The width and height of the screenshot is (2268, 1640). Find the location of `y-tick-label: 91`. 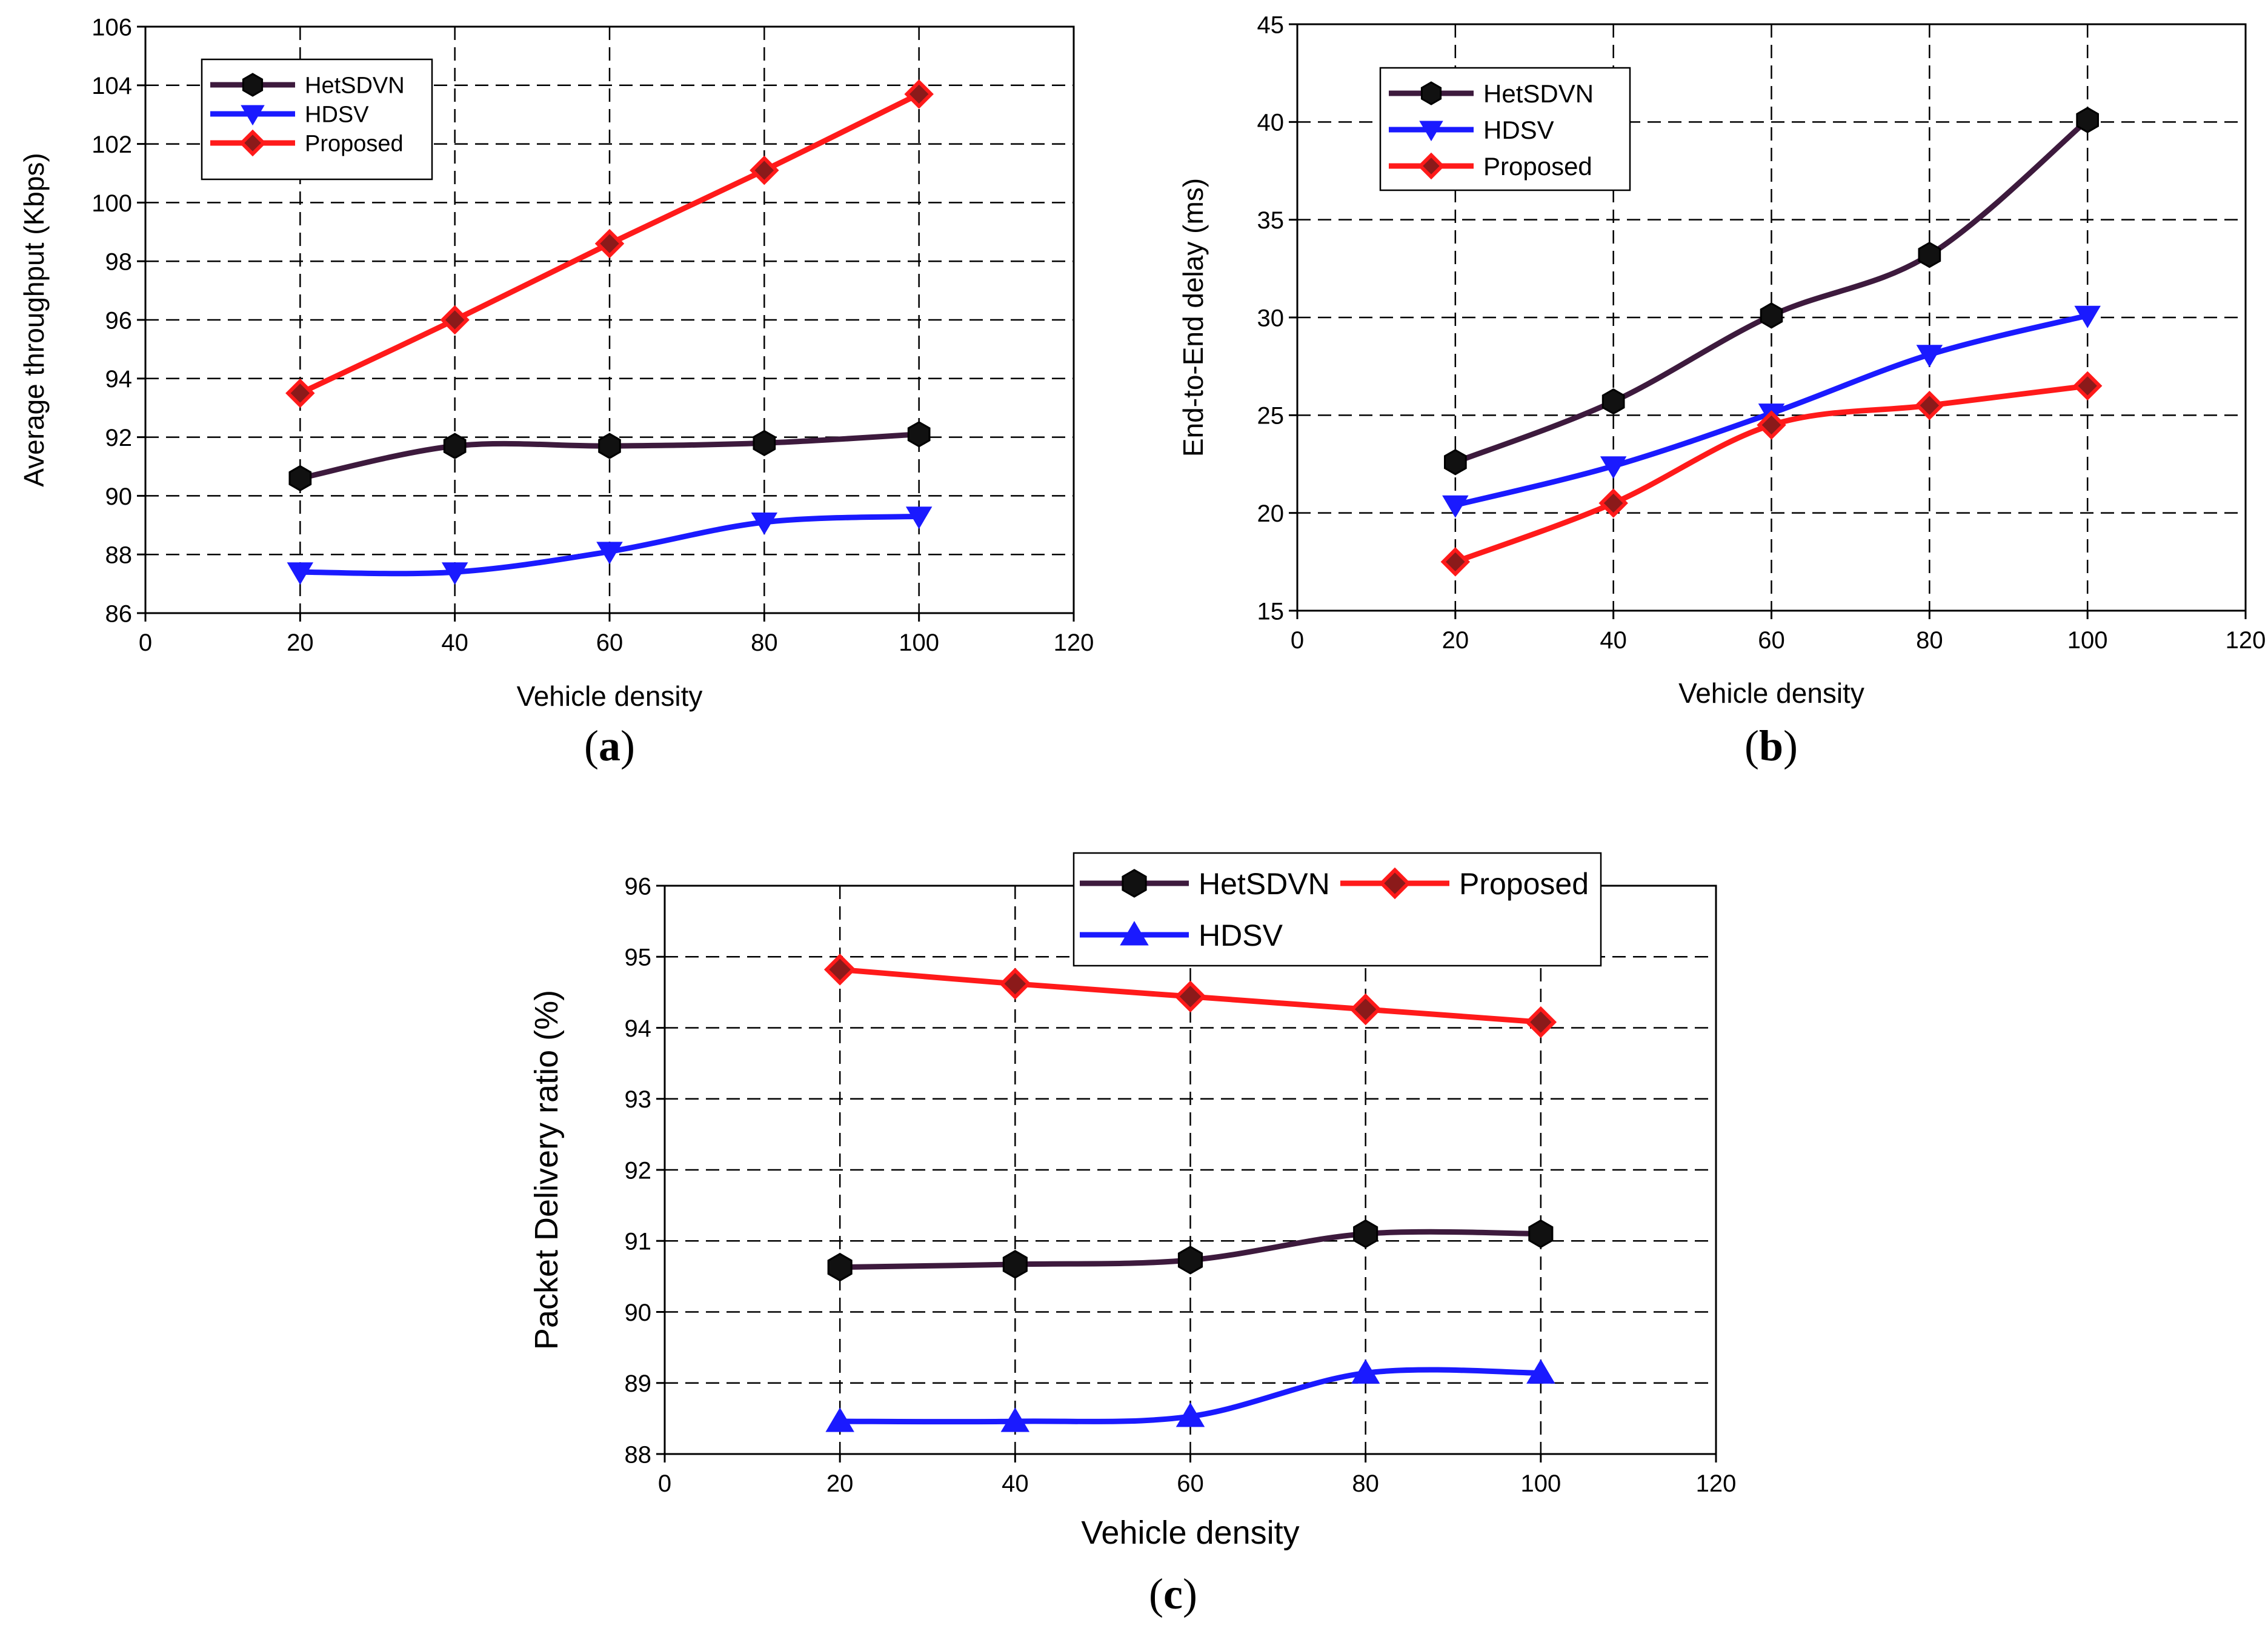

y-tick-label: 91 is located at coordinates (638, 1242).